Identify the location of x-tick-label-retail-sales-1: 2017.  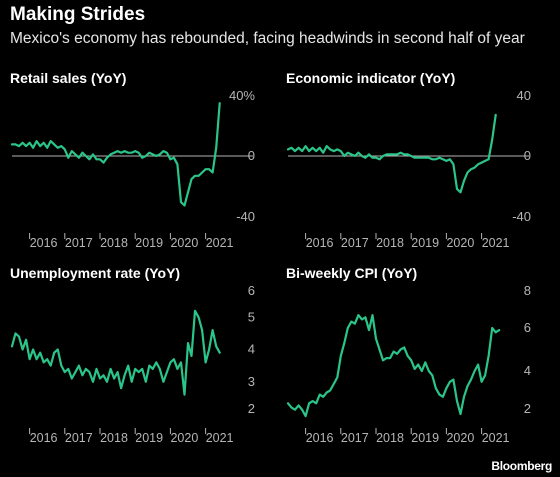
(79, 243).